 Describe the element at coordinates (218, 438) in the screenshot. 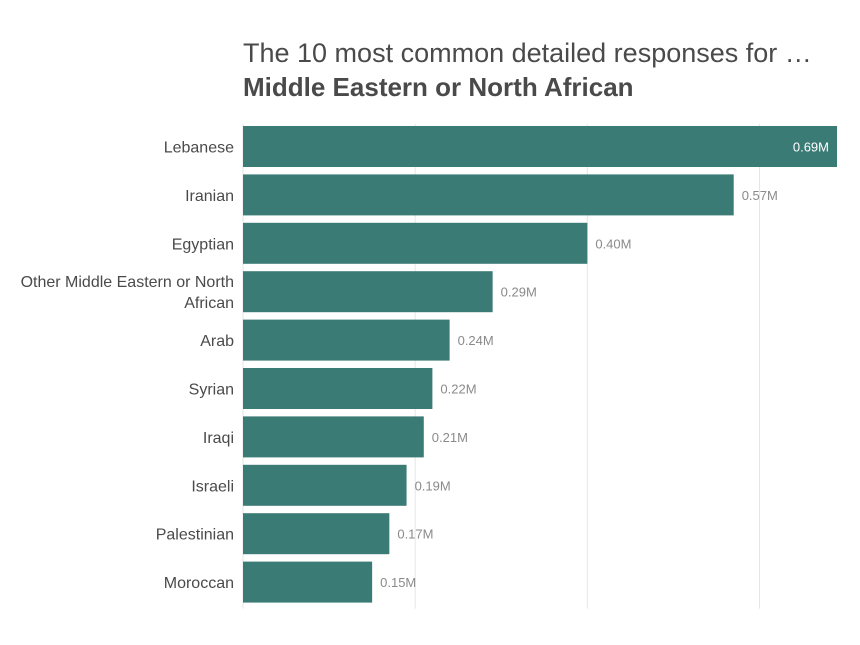

I see `category-label: Iraqi` at that location.